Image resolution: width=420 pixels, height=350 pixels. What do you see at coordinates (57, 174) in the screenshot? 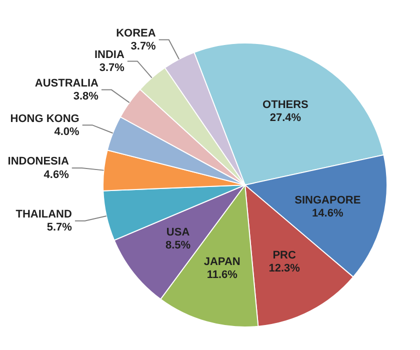
I see `data-label: 4.6%` at bounding box center [57, 174].